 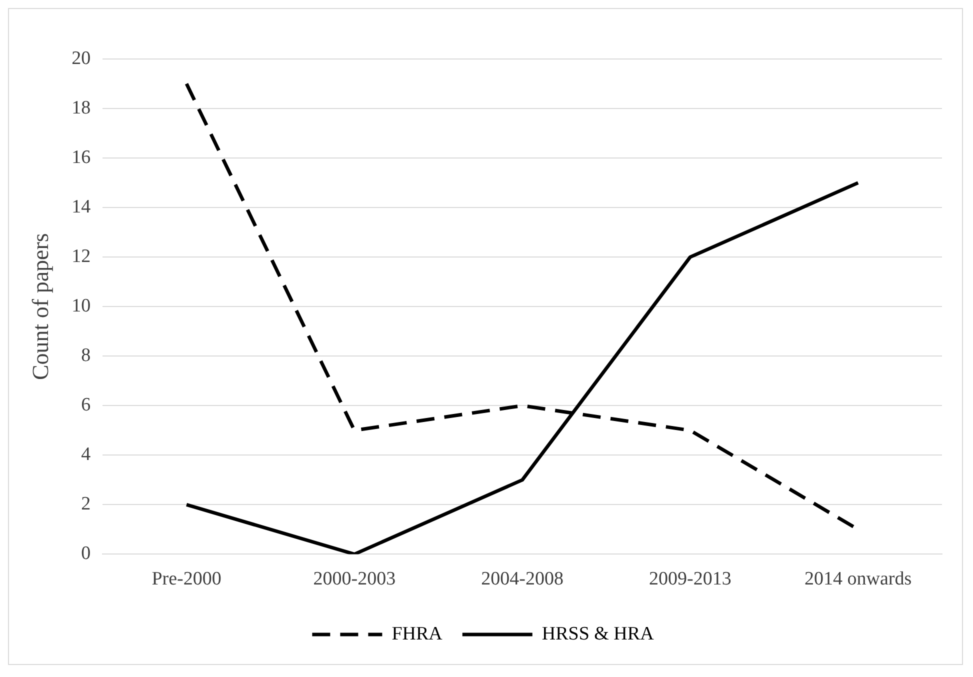 I want to click on x-tick-label: 2009-2013, so click(x=690, y=579).